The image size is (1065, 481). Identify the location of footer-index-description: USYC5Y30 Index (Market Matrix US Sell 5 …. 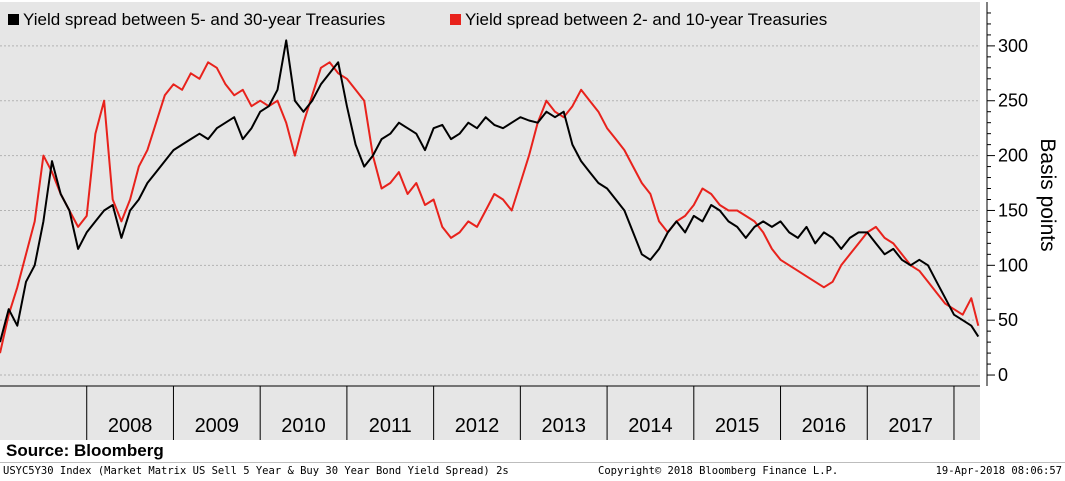
(256, 471).